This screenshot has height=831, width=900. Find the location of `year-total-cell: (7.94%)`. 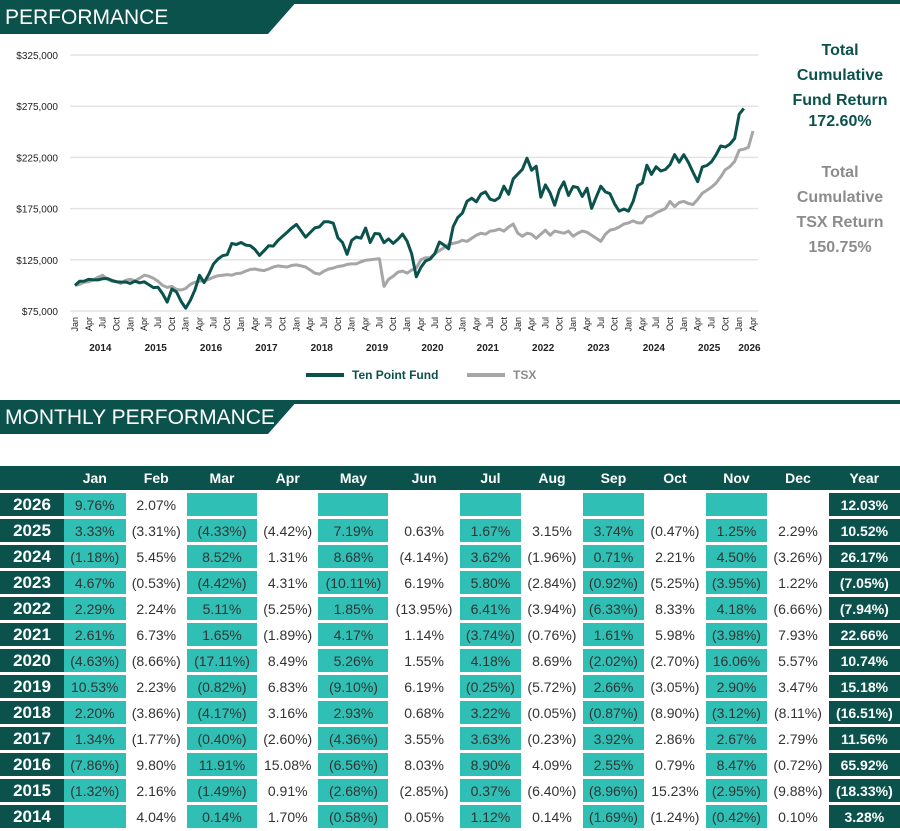

year-total-cell: (7.94%) is located at coordinates (864, 608).